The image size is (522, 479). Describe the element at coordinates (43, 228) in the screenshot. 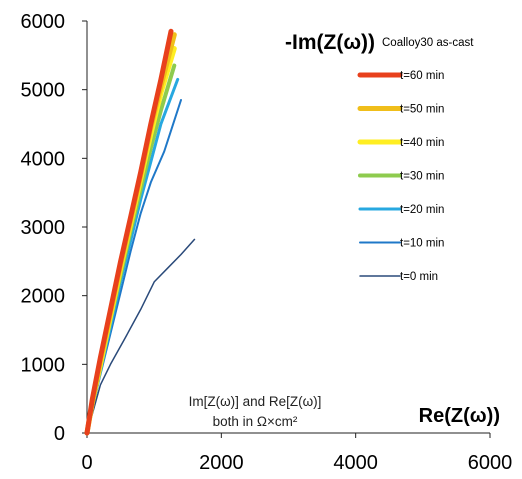

I see `y-tick-label: 3000` at that location.